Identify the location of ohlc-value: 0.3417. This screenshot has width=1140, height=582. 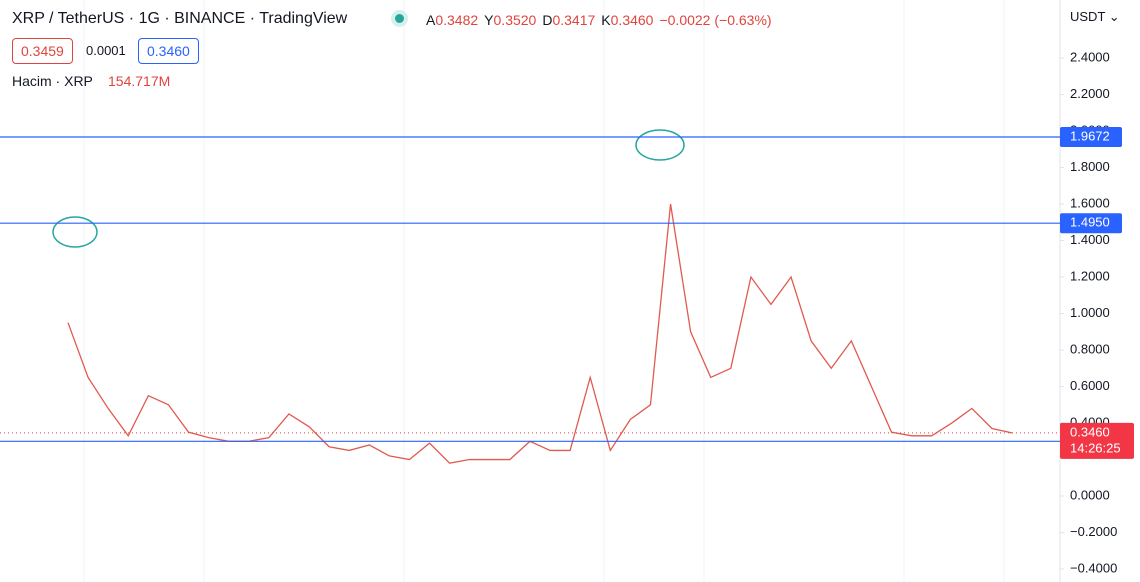
(574, 20).